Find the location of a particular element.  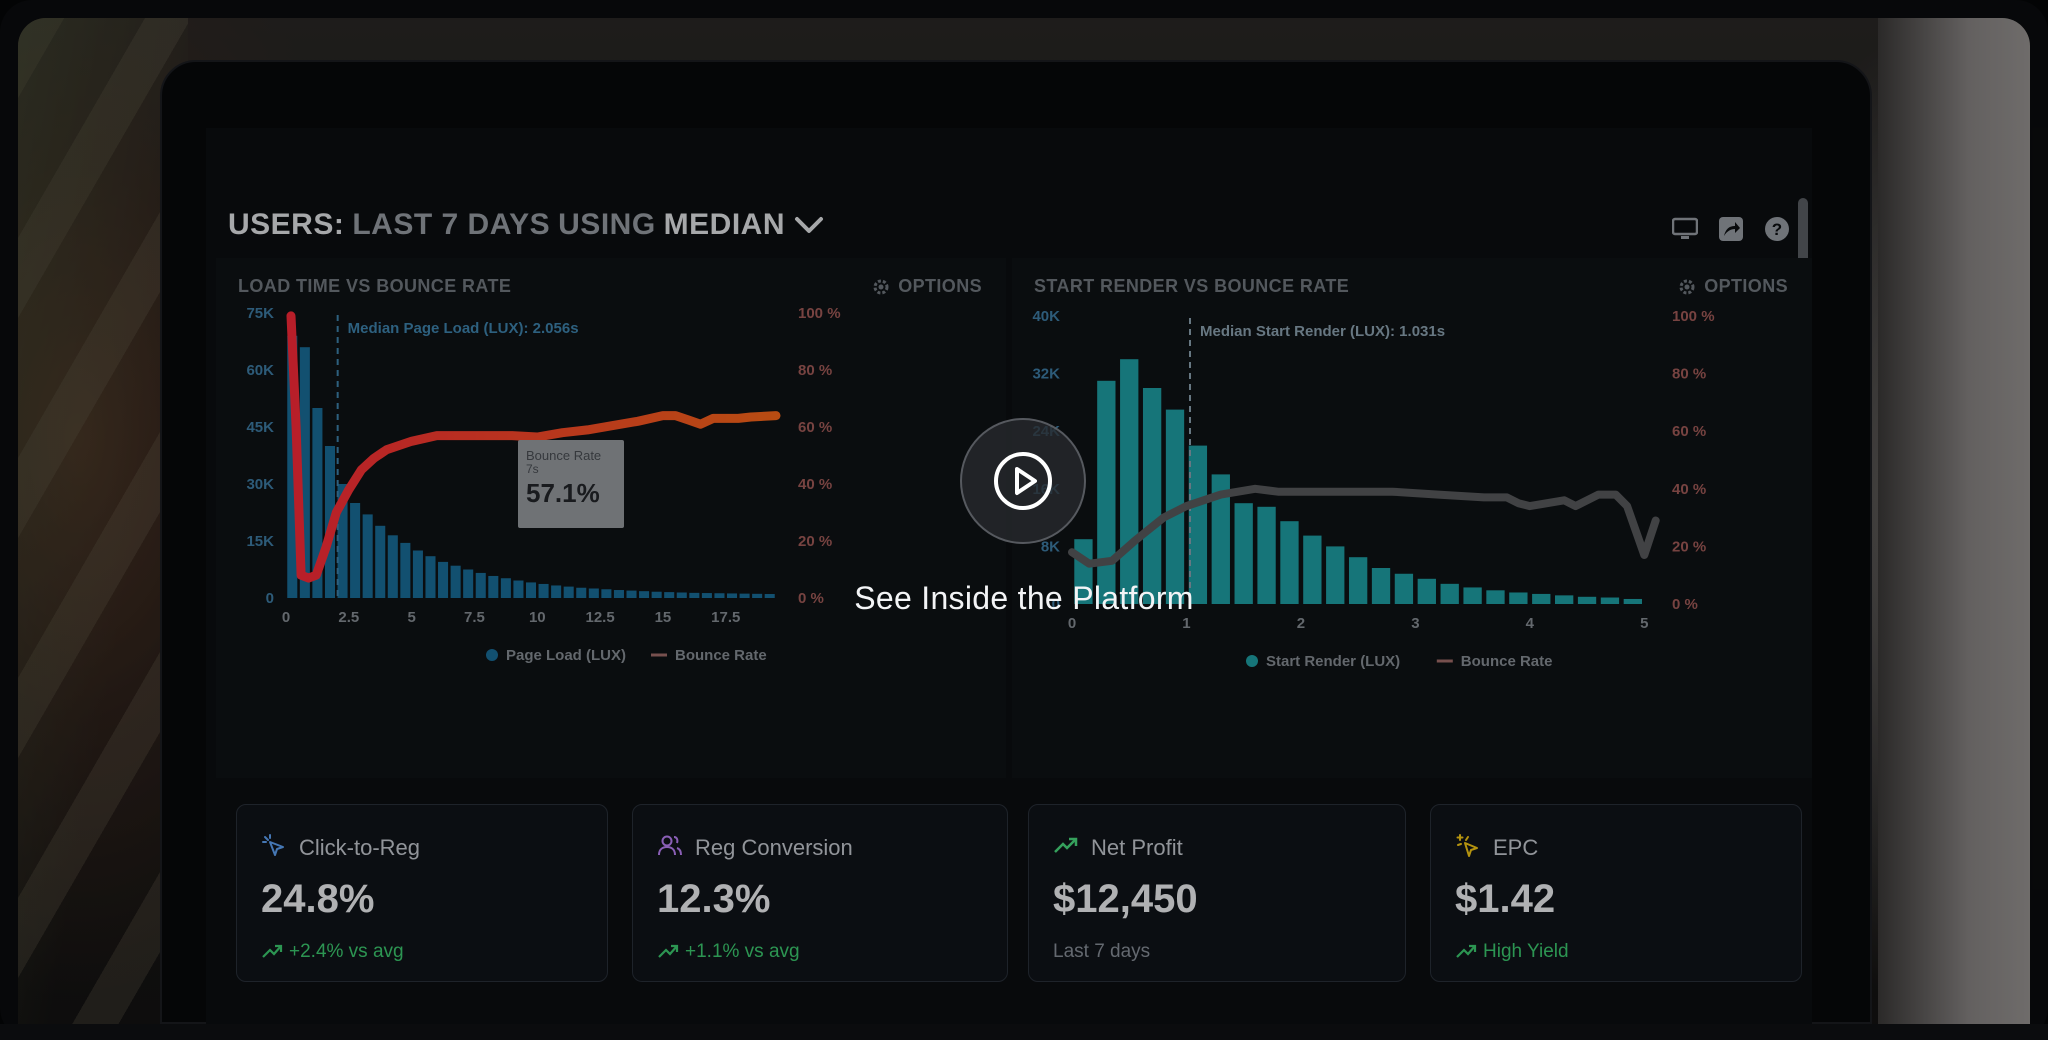

sparkle-pointer-icon is located at coordinates (1467, 845).